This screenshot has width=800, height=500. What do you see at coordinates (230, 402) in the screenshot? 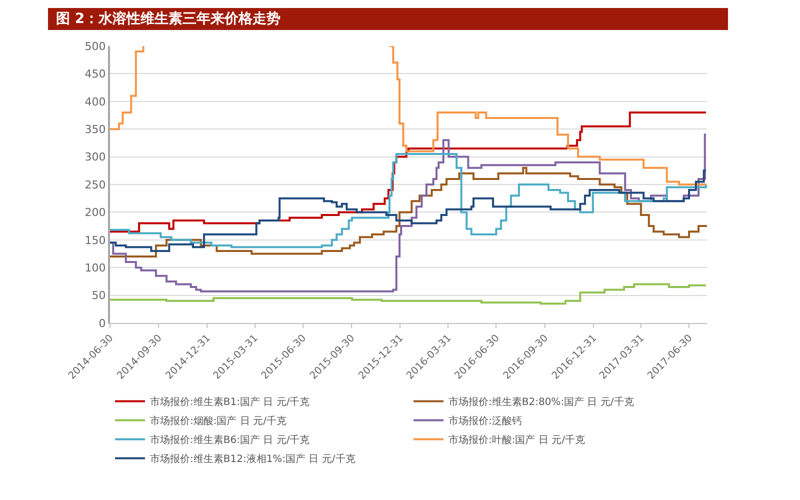
I see `legend-label: 市场报价:维生素B1:国产 日 元/千克` at bounding box center [230, 402].